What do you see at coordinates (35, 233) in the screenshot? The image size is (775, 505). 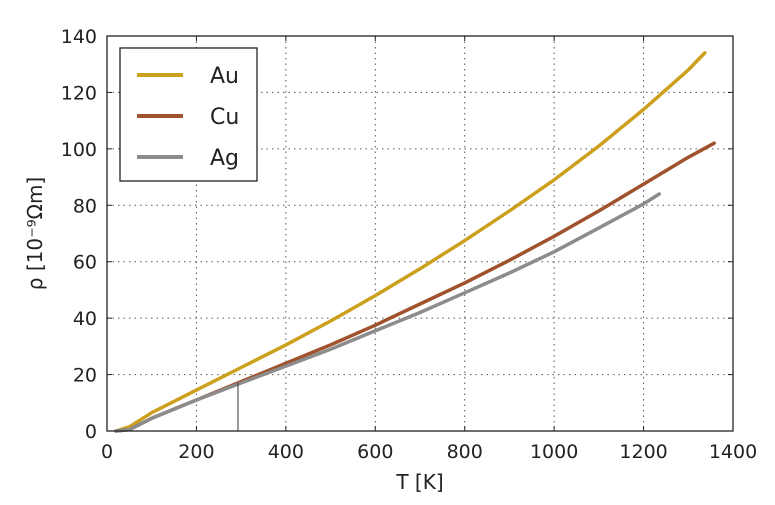 I see `y-axis-label: ρ [10⁻⁹Ωm]` at bounding box center [35, 233].